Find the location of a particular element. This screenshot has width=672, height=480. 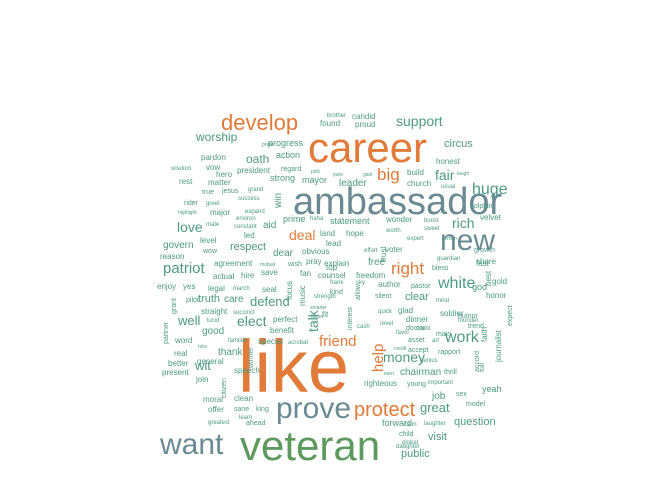

cloud-word: oath is located at coordinates (257, 159).